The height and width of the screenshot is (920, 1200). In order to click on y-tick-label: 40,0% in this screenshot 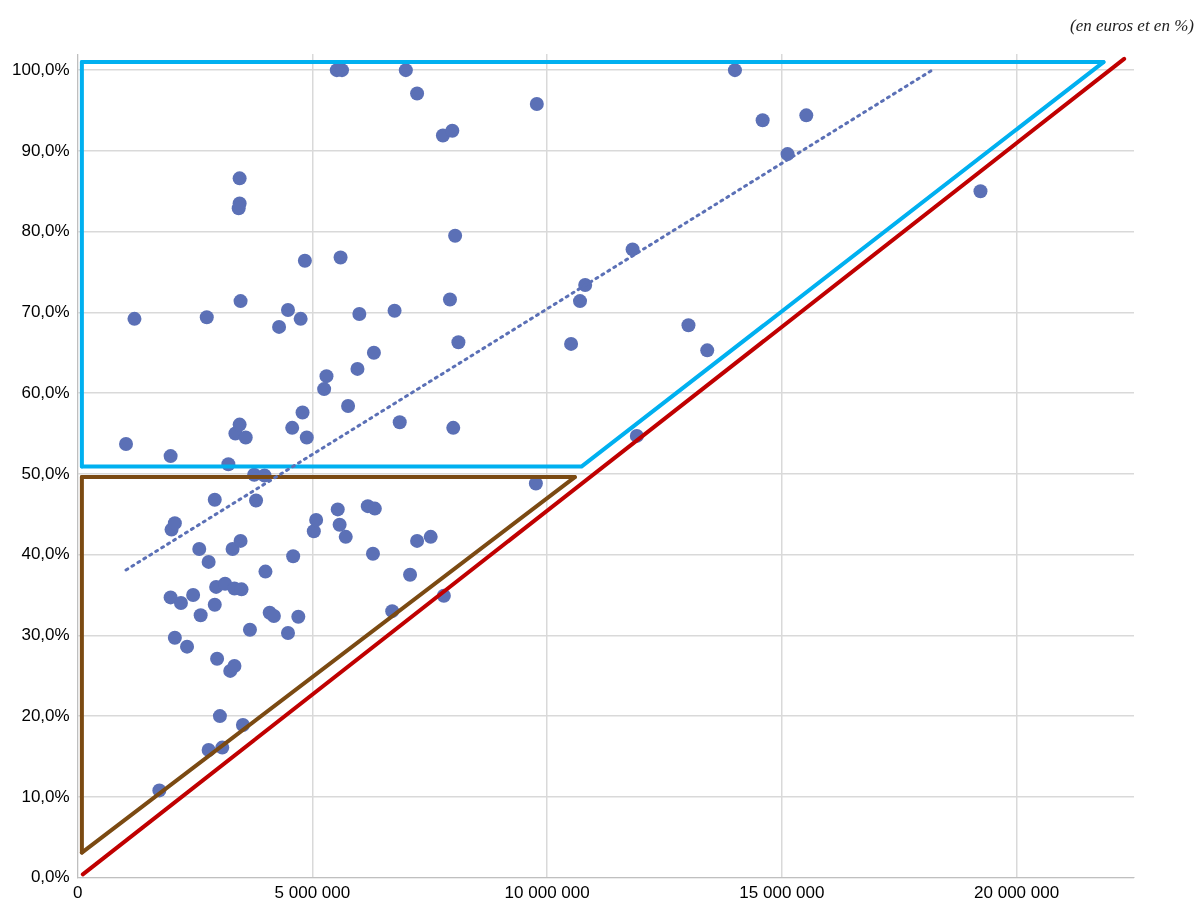, I will do `click(45, 554)`.